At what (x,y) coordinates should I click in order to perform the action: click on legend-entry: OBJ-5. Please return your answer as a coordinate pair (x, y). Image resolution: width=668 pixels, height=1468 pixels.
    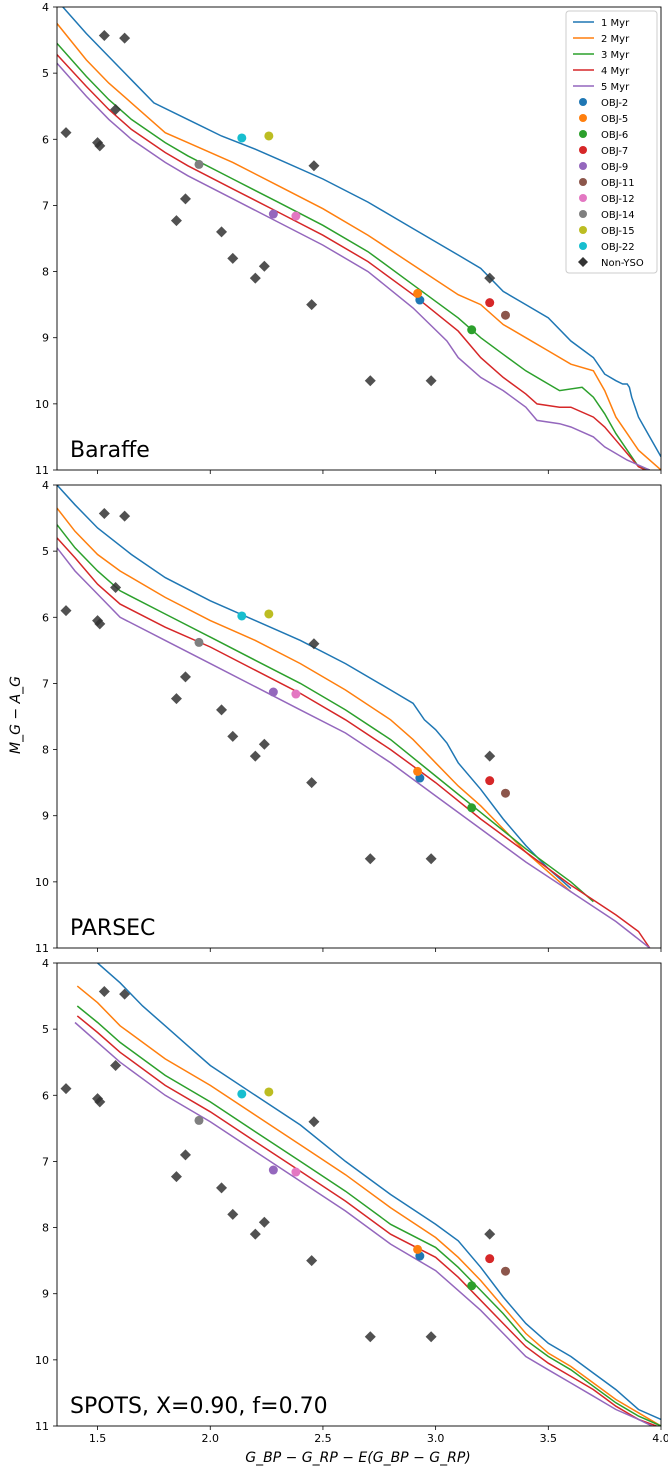
    Looking at the image, I should click on (603, 119).